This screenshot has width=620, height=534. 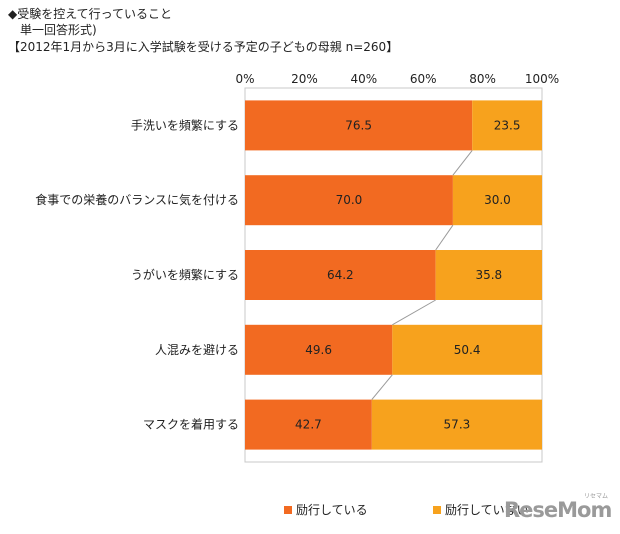 I want to click on legend-label: 励行している, so click(x=332, y=510).